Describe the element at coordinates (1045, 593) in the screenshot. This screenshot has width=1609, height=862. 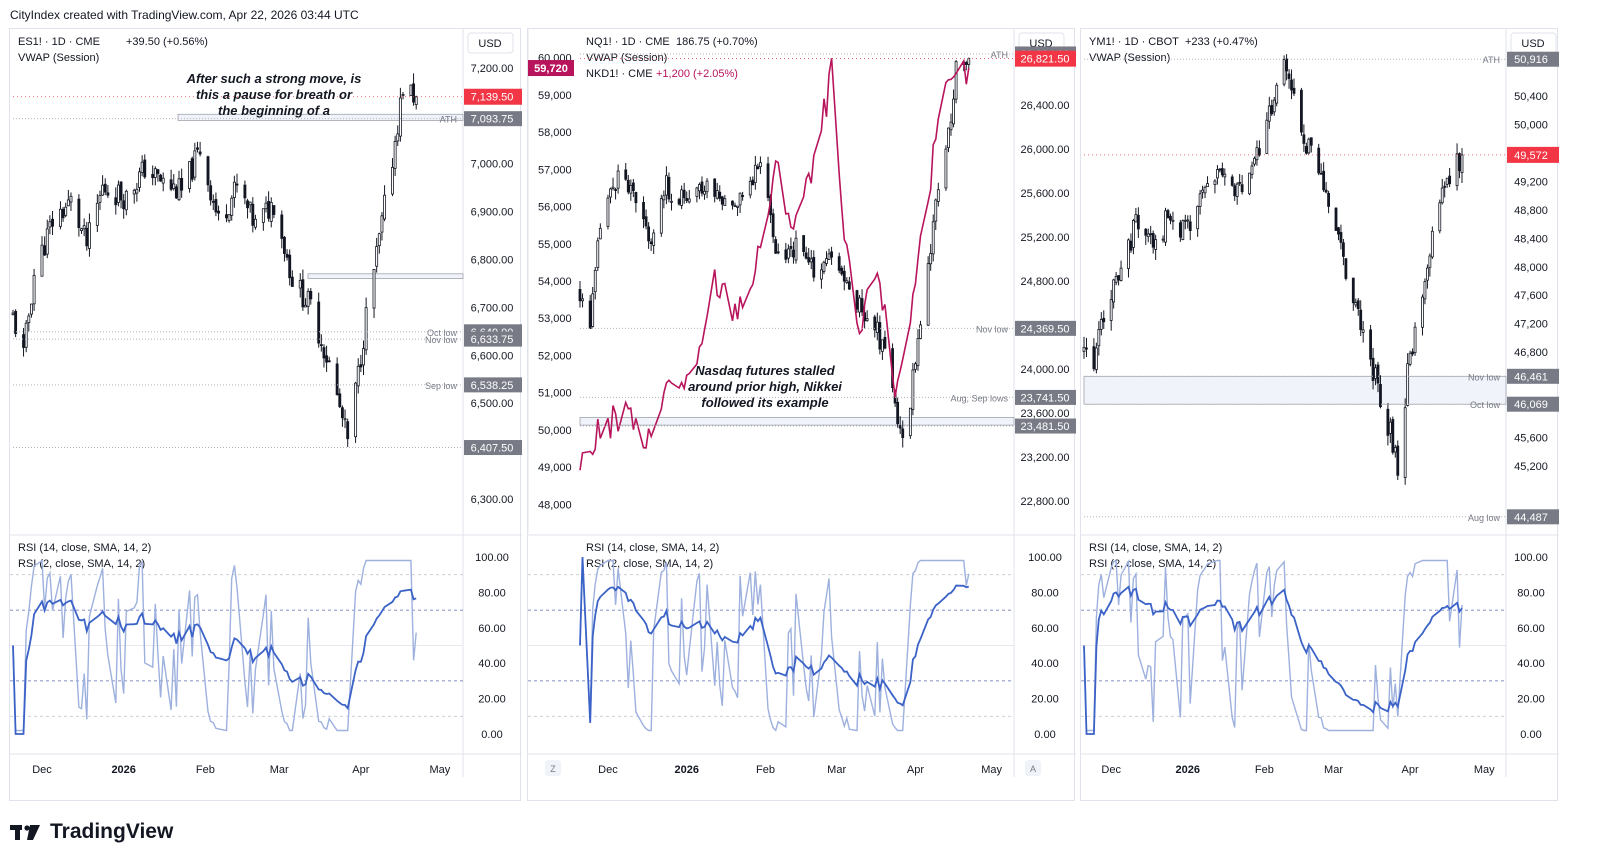
I see `rsi-tick: 80.00` at that location.